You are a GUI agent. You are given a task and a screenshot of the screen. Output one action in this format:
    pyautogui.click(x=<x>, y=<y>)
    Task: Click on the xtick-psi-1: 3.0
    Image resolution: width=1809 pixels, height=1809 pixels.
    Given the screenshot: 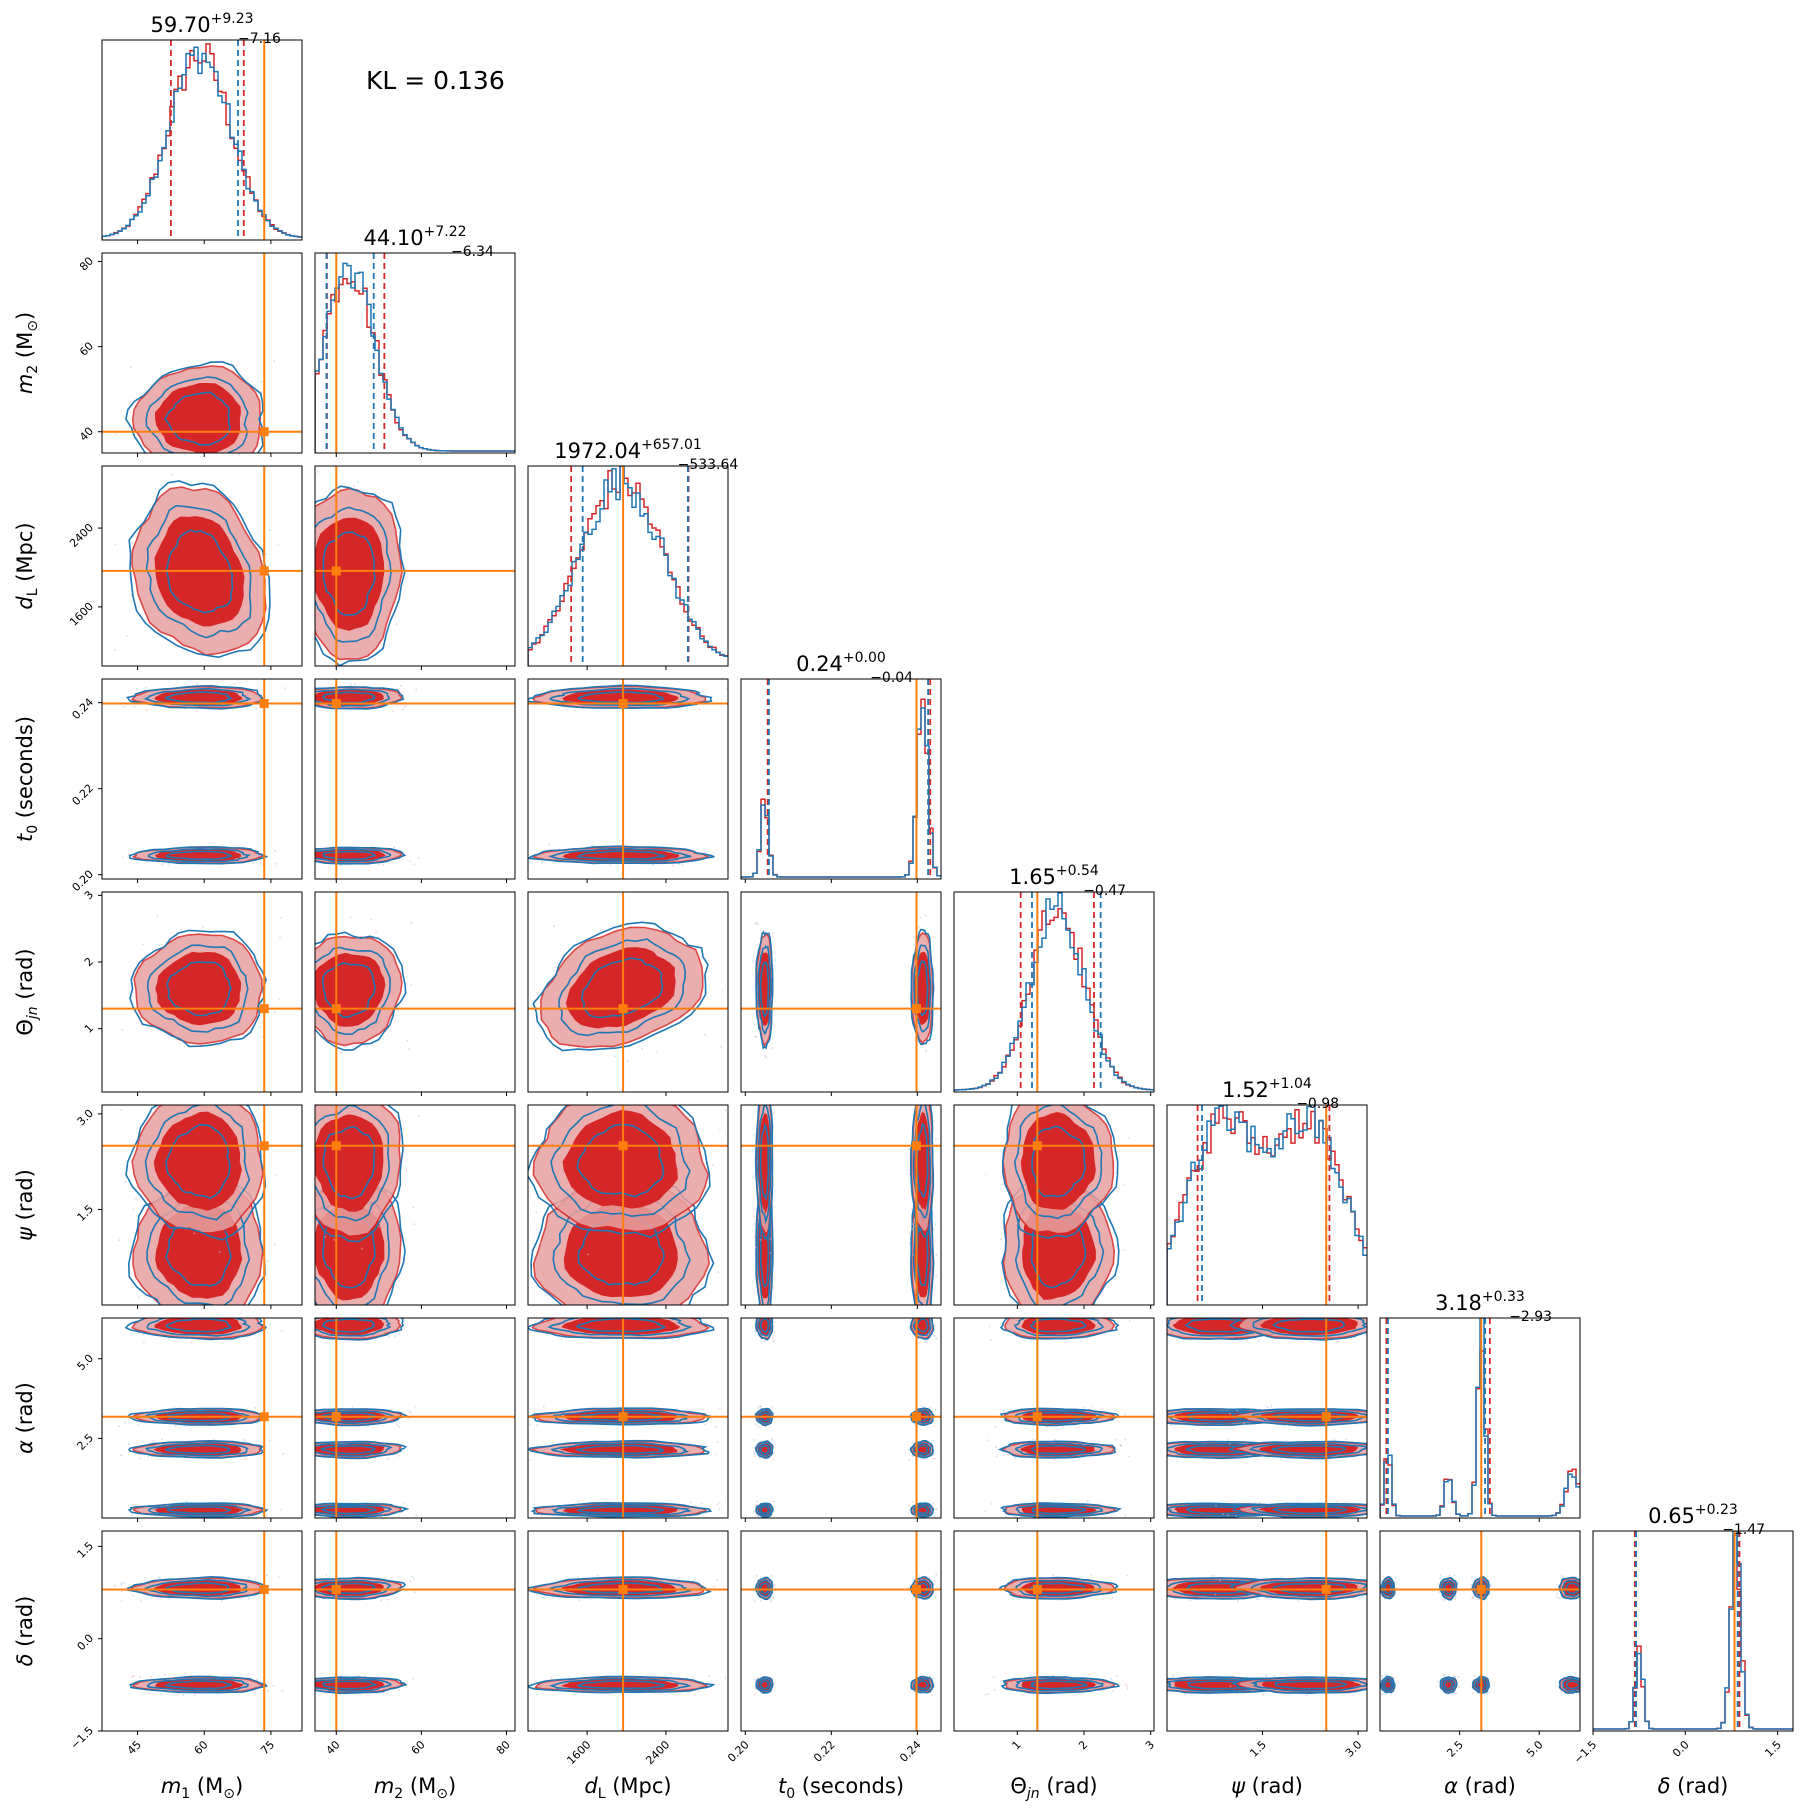 What is the action you would take?
    pyautogui.click(x=1354, y=1749)
    